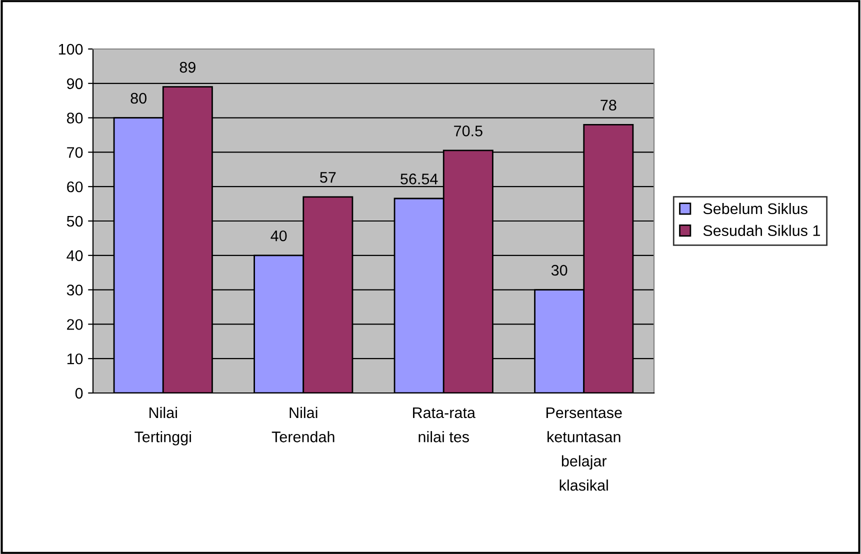  I want to click on legend-label: Sesudah Siklus 1, so click(761, 230).